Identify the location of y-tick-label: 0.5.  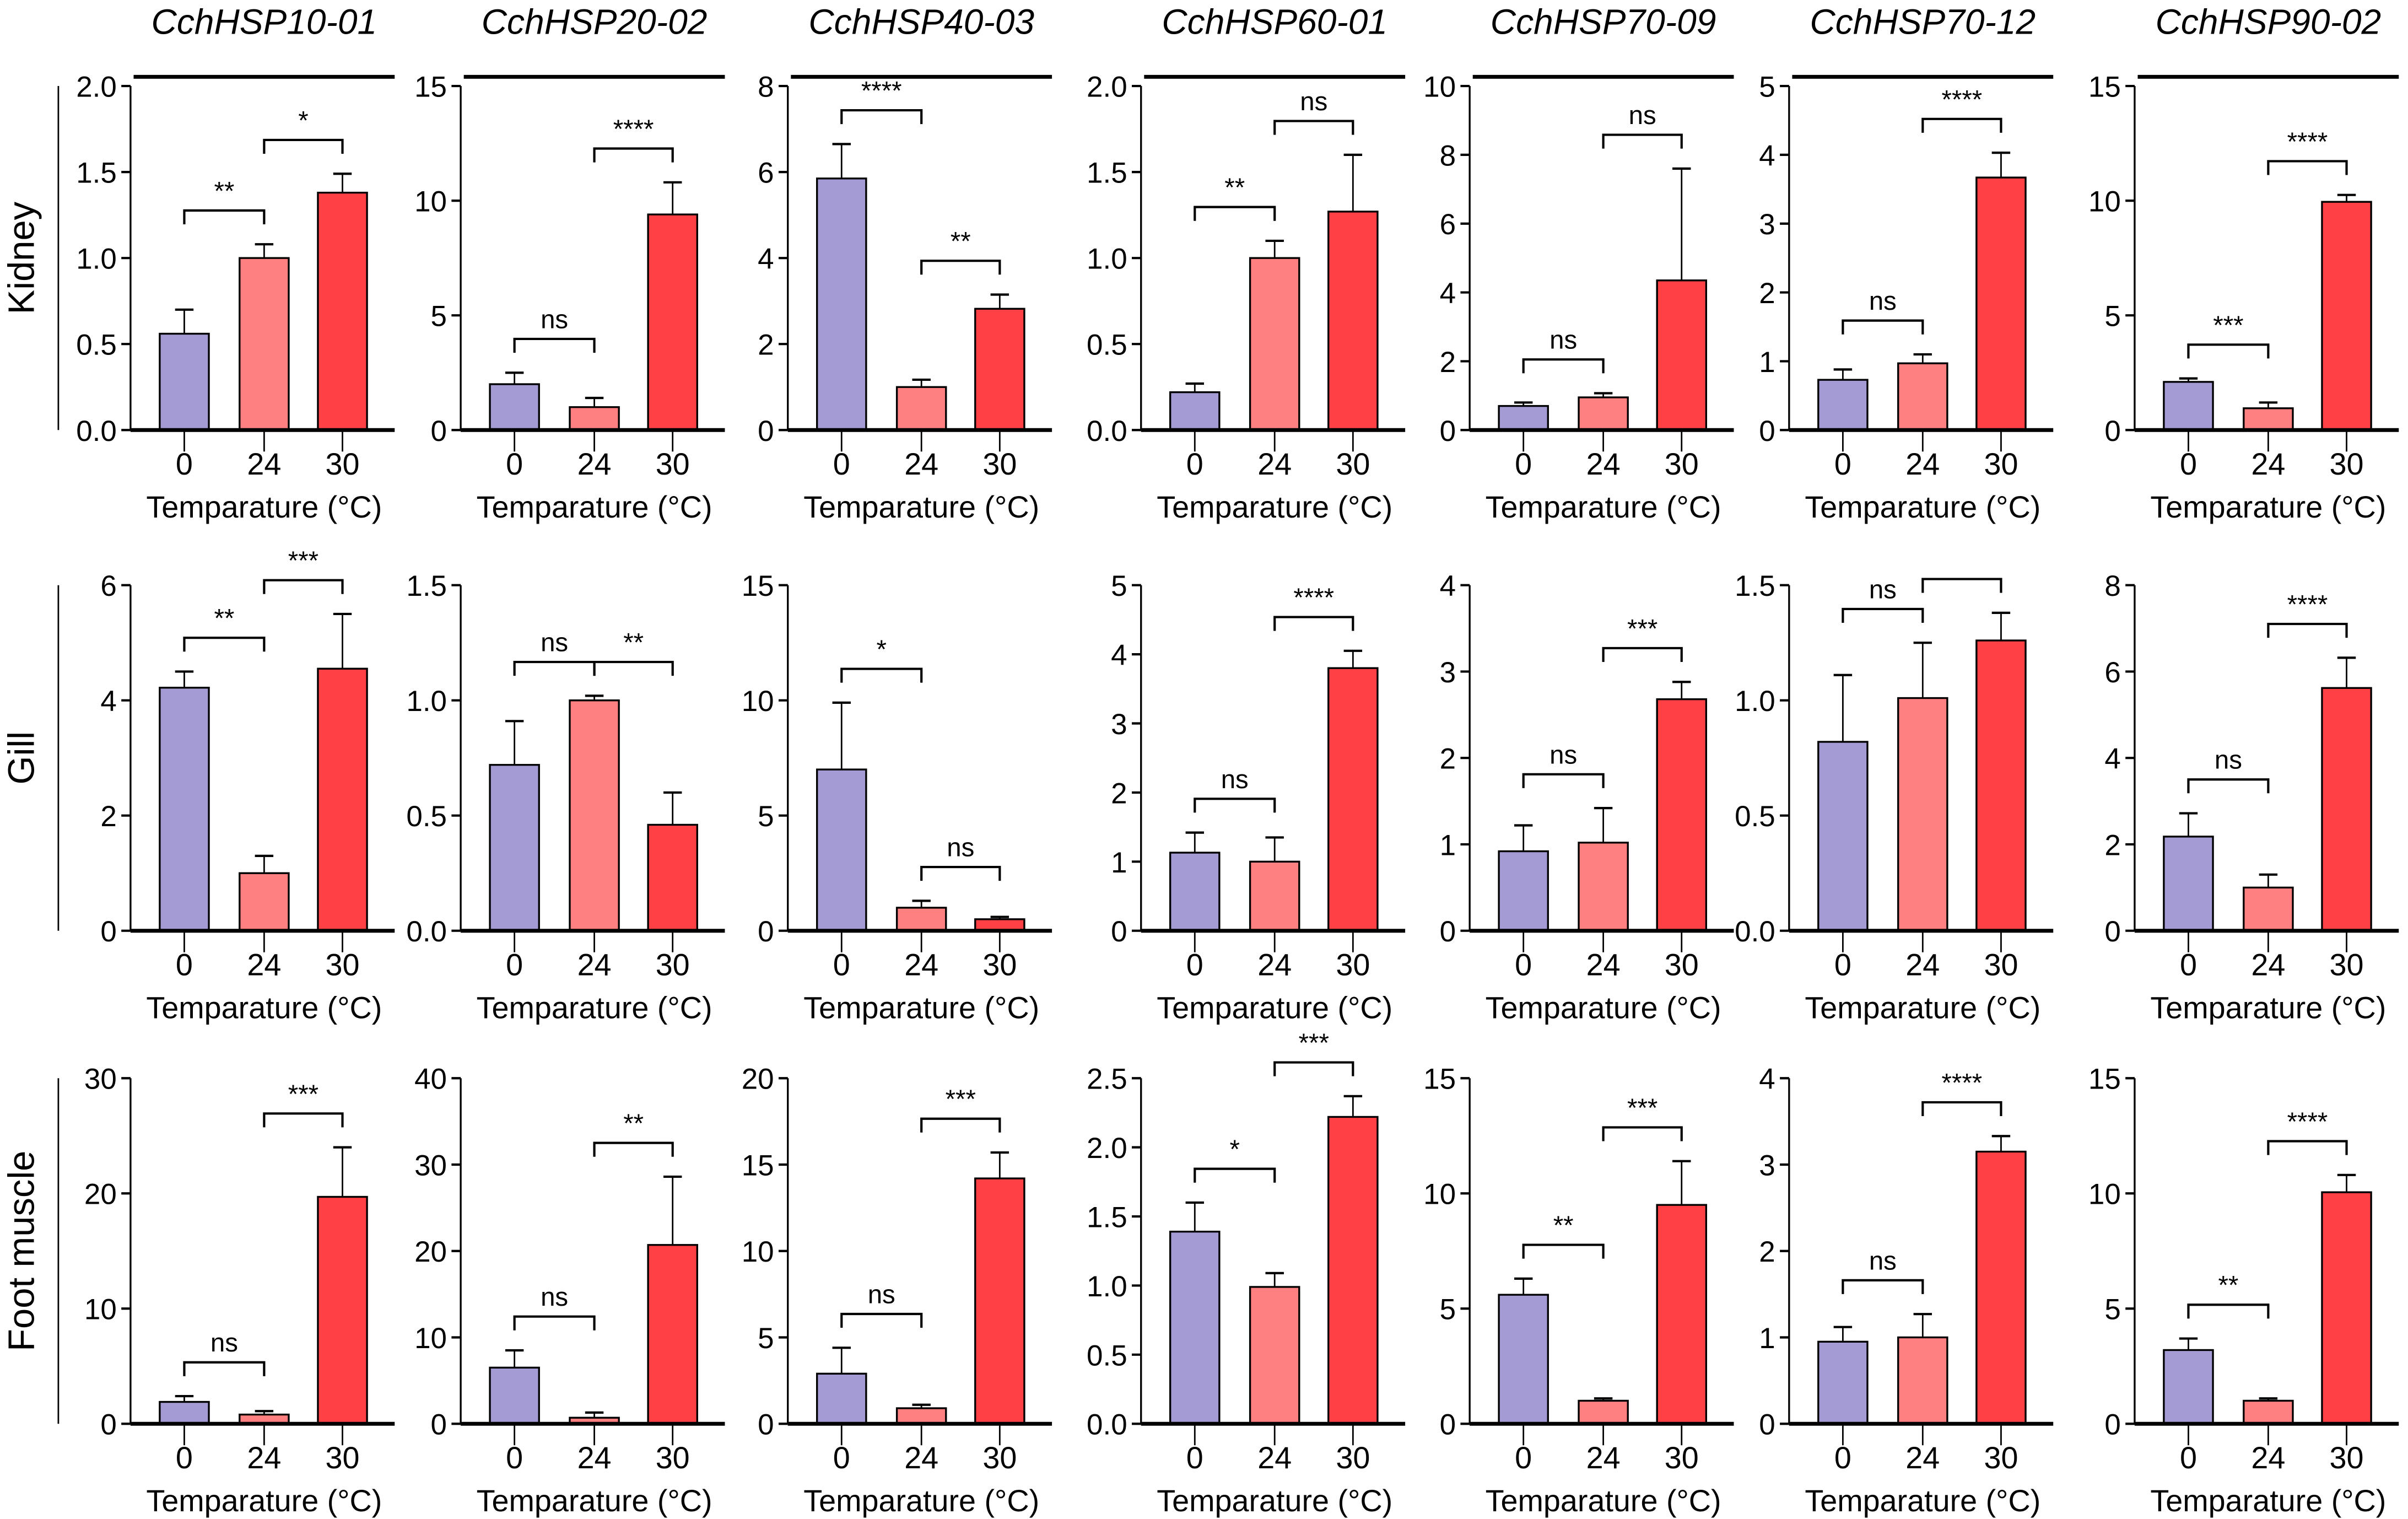
(426, 816).